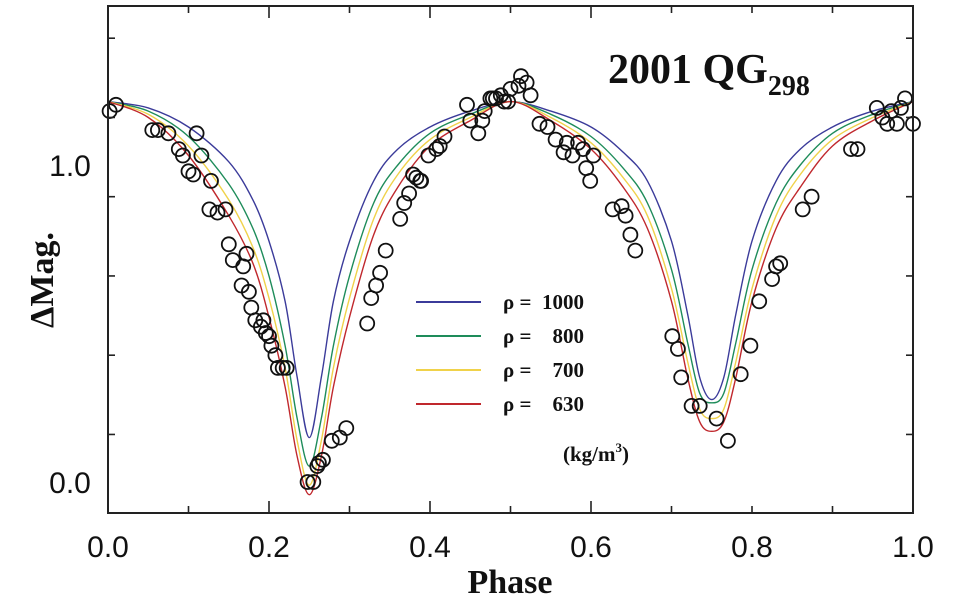 The height and width of the screenshot is (600, 959). What do you see at coordinates (543, 302) in the screenshot?
I see `legend-label: ρ = 1000` at bounding box center [543, 302].